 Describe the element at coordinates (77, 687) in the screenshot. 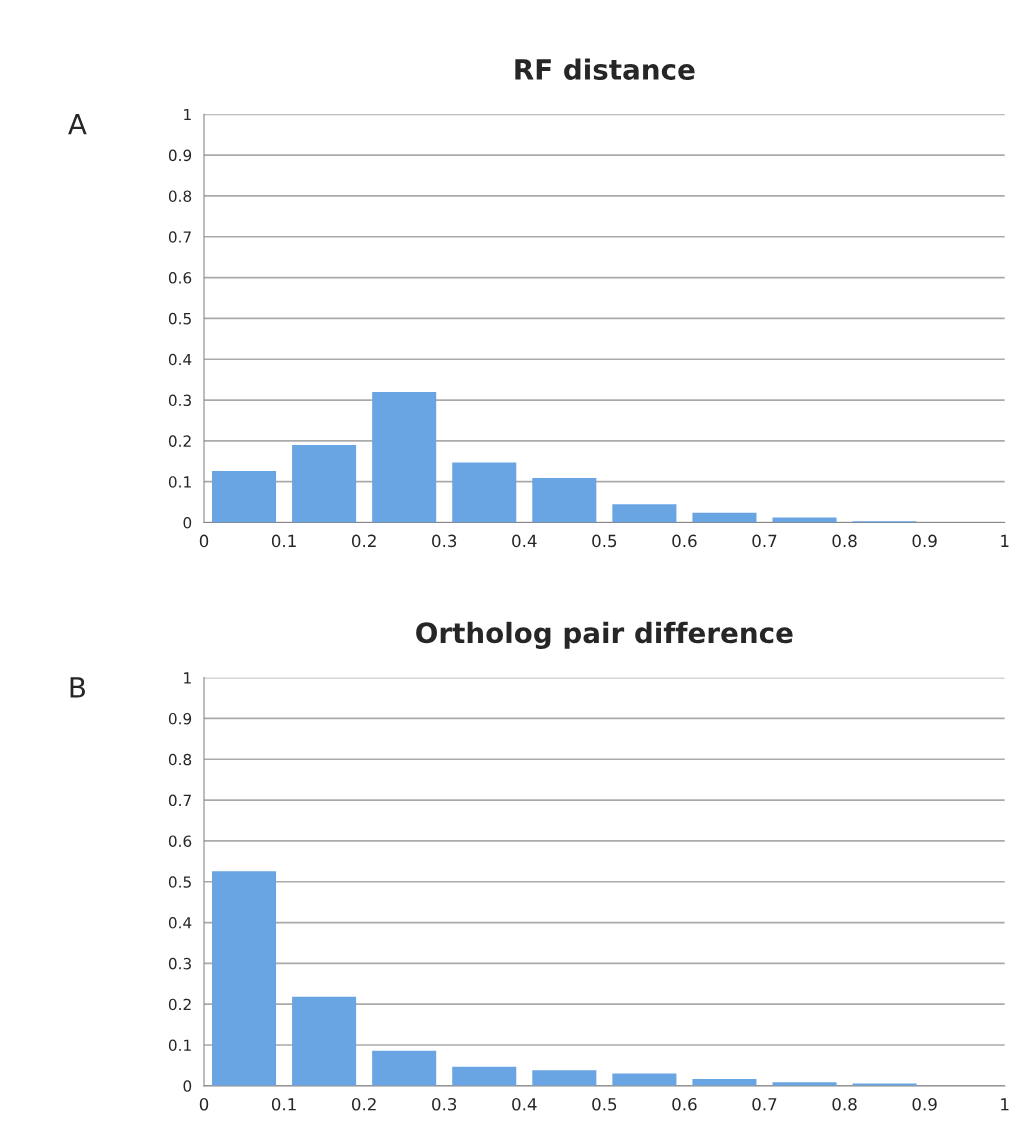

I see `text: B` at that location.